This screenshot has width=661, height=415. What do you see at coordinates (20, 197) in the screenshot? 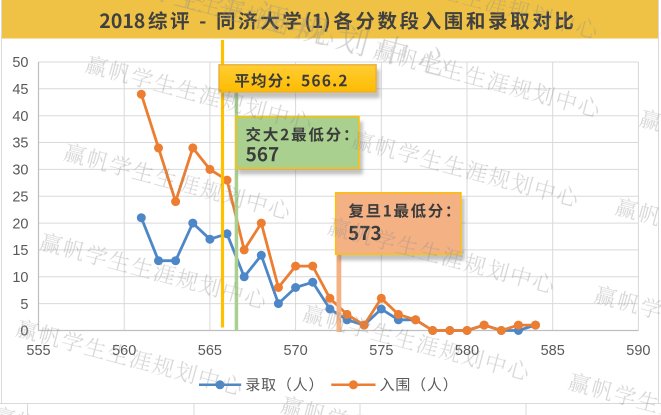
I see `svg-text: 25` at bounding box center [20, 197].